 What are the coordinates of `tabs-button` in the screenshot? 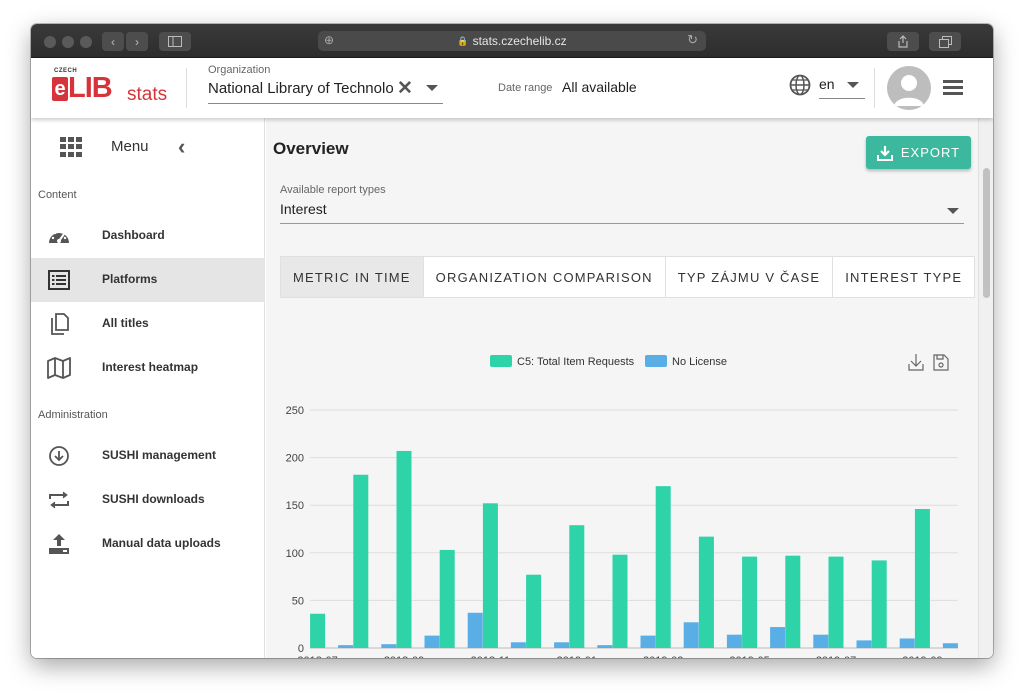 It's located at (945, 41).